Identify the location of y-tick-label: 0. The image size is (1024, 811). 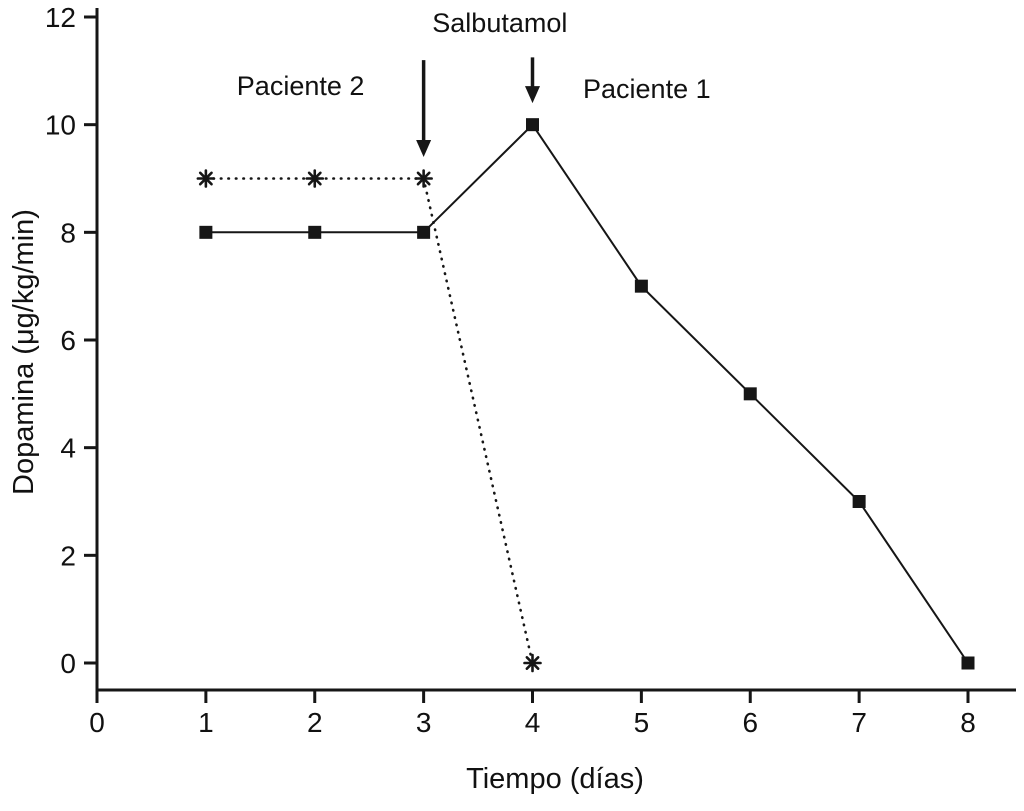
(68, 663).